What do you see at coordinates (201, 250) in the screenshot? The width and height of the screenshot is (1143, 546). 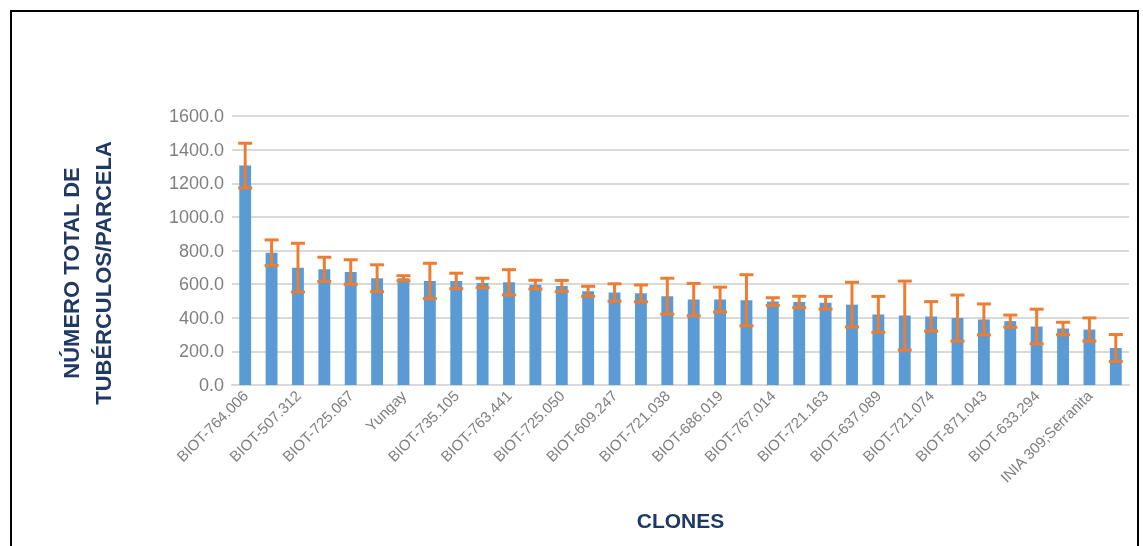 I see `y-tick-label: 800.0` at bounding box center [201, 250].